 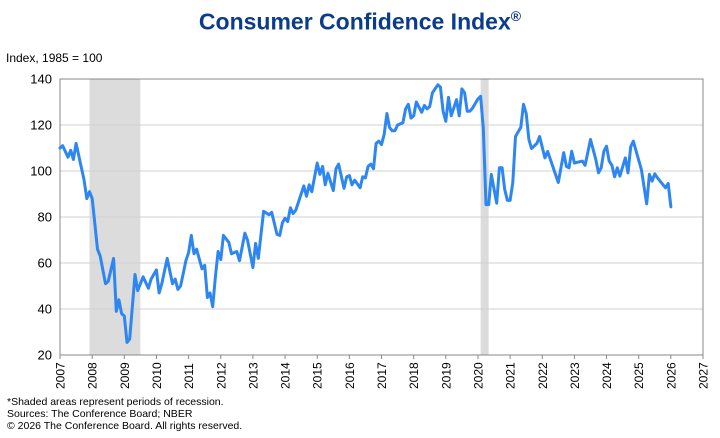 What do you see at coordinates (704, 375) in the screenshot?
I see `x-tick-label: 2027` at bounding box center [704, 375].